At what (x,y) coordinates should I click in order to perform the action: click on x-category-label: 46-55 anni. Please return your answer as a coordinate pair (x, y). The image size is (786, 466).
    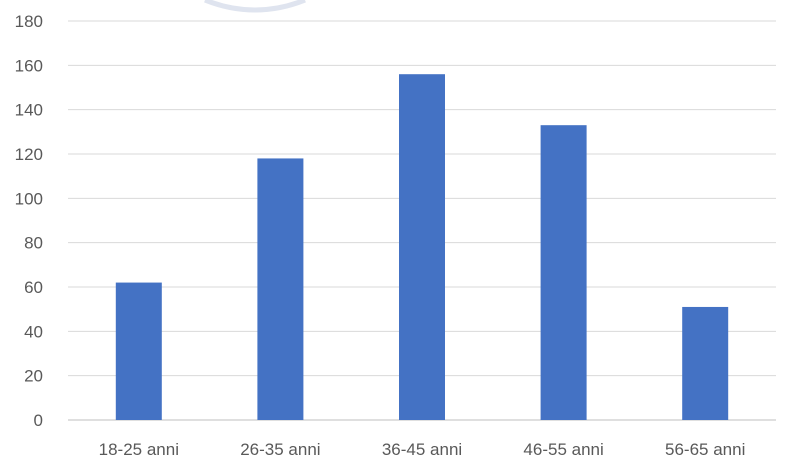
    Looking at the image, I should click on (563, 449).